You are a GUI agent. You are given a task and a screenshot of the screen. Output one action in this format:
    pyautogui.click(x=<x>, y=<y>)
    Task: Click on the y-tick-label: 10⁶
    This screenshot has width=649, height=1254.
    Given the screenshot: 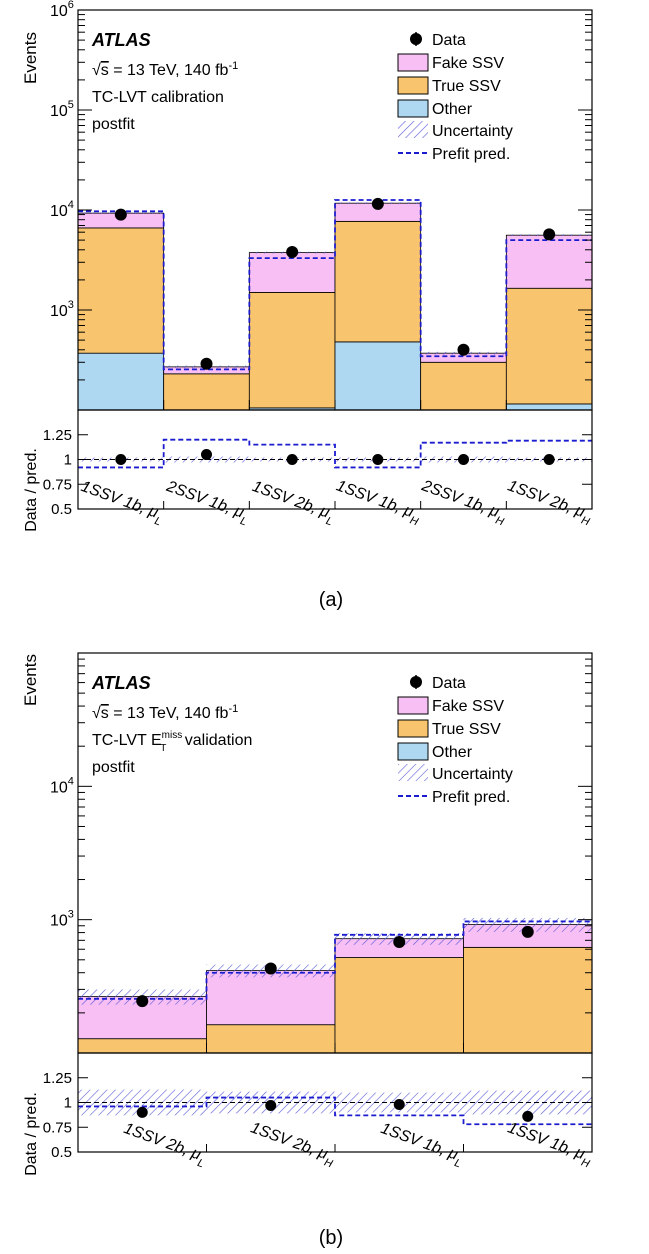 What is the action you would take?
    pyautogui.click(x=62, y=10)
    